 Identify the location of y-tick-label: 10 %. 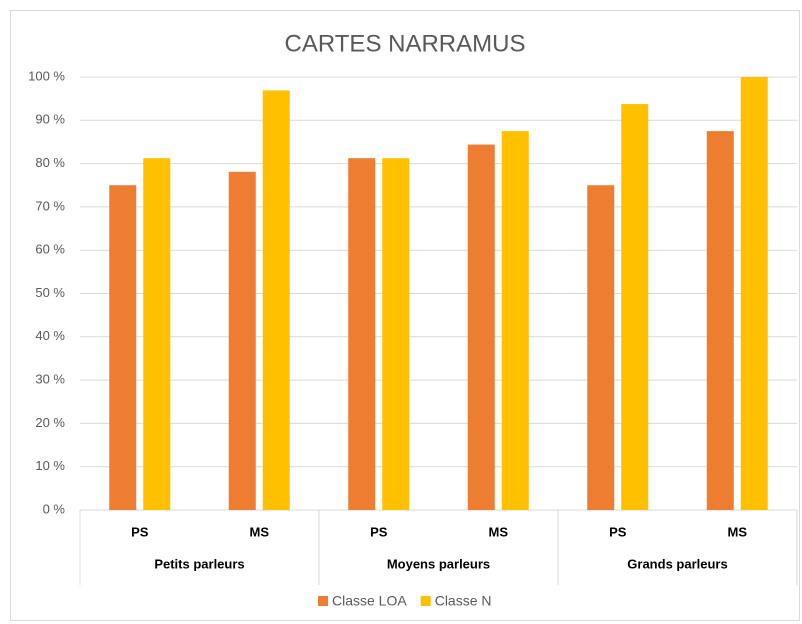
(50, 465).